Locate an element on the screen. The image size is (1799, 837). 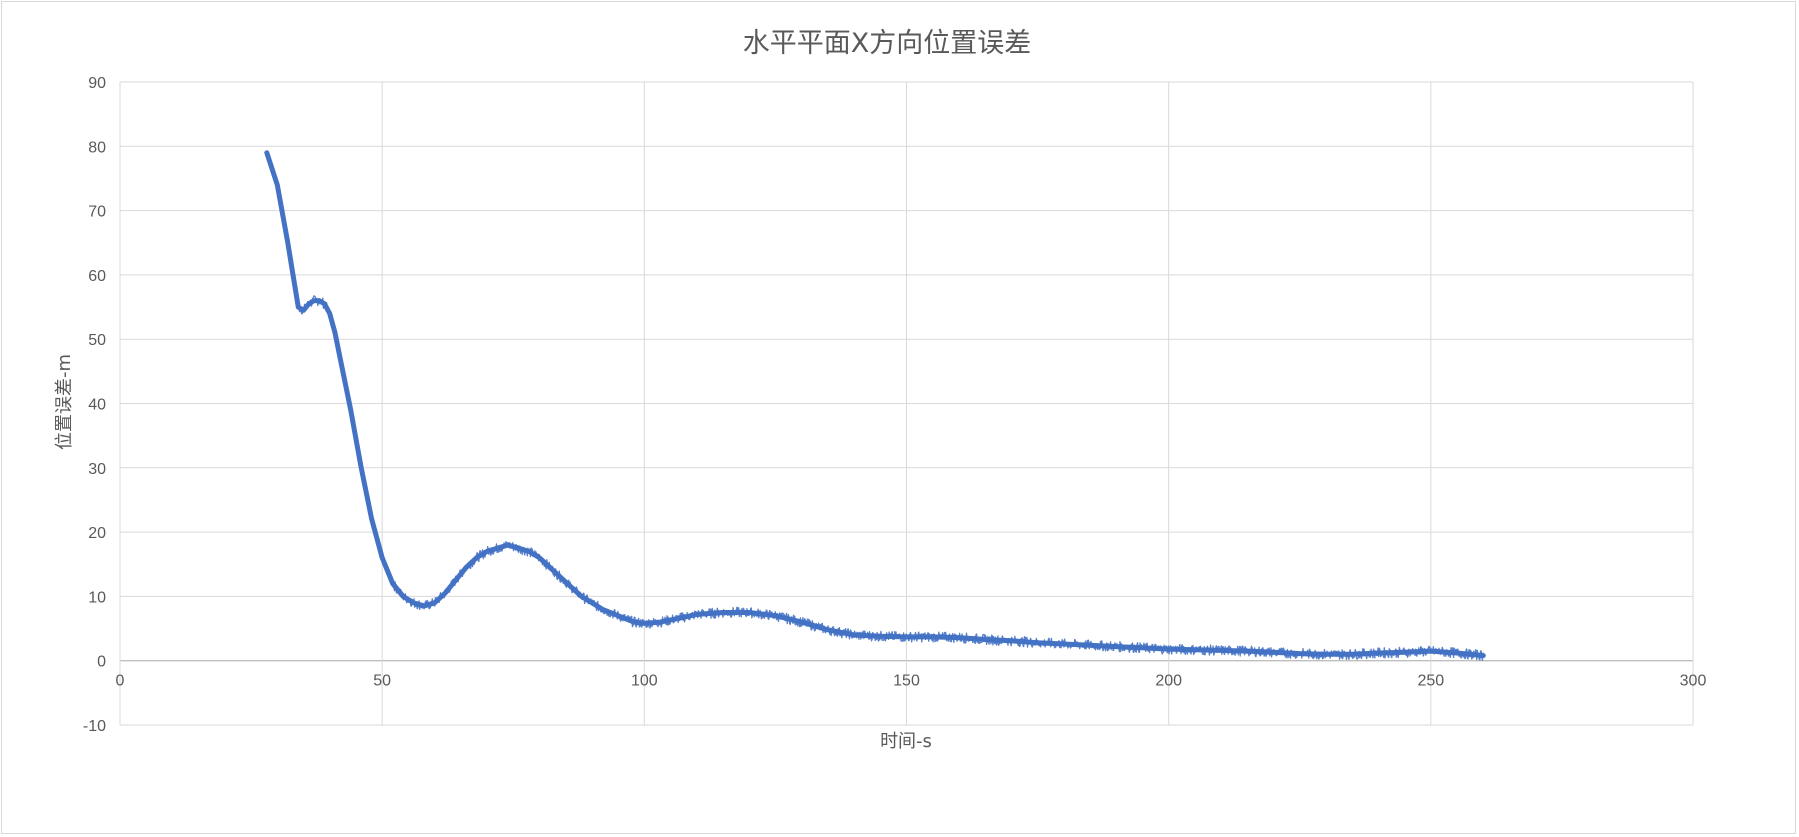
y-axis-title: 位置误差-m is located at coordinates (64, 402).